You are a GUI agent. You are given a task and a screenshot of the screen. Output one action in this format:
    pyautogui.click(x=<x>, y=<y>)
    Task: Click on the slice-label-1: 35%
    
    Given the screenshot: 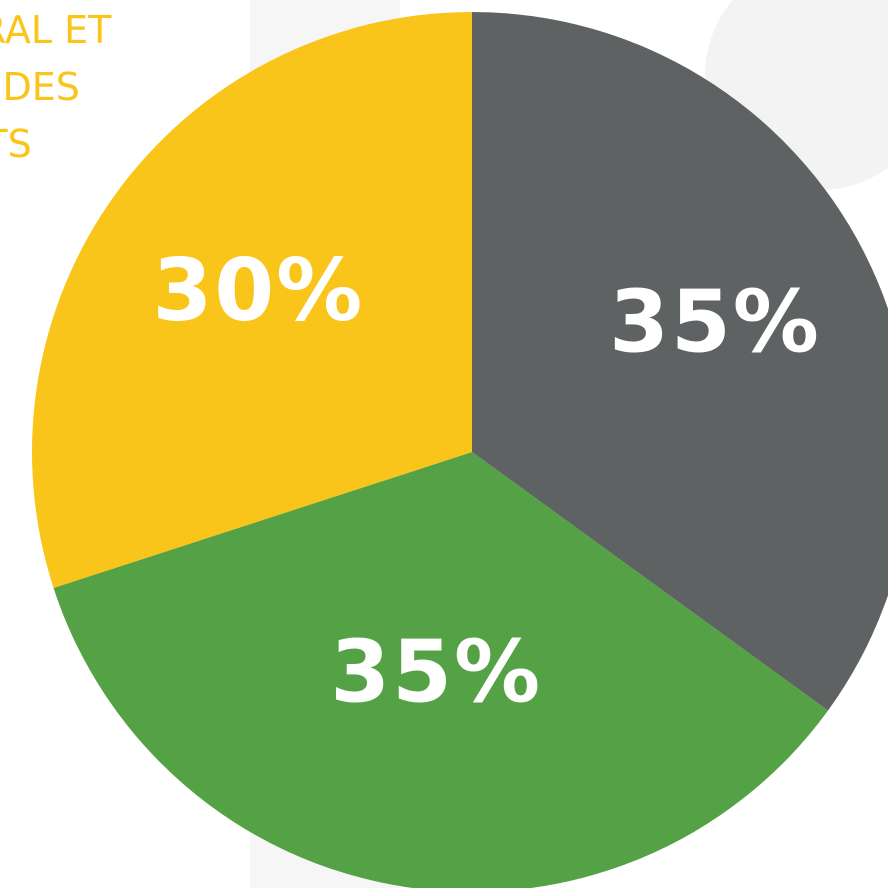 What is the action you would take?
    pyautogui.click(x=715, y=323)
    